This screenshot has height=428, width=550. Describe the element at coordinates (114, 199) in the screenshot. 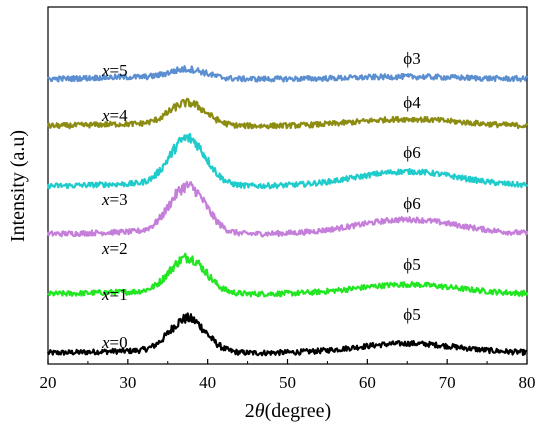

I see `series-label: x=3` at that location.